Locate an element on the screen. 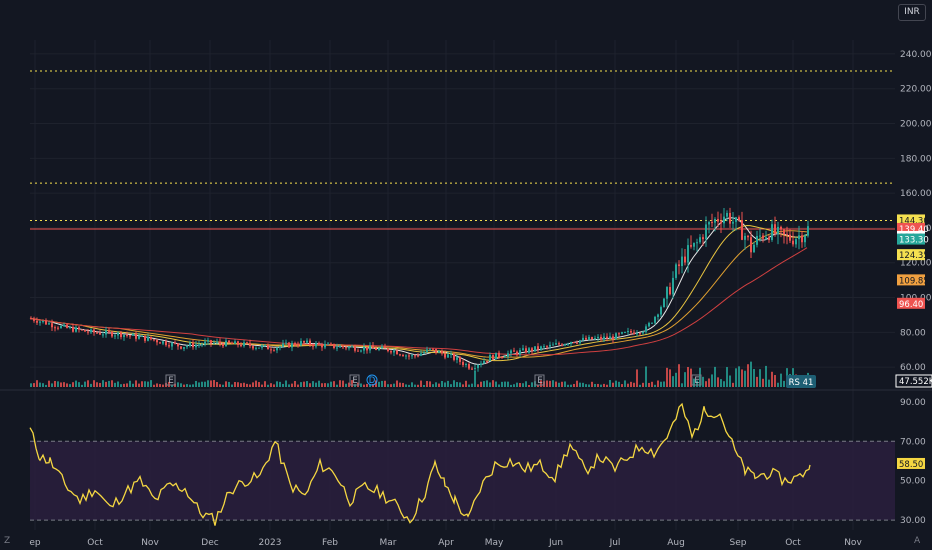 The height and width of the screenshot is (550, 932). event-label: E is located at coordinates (696, 381).